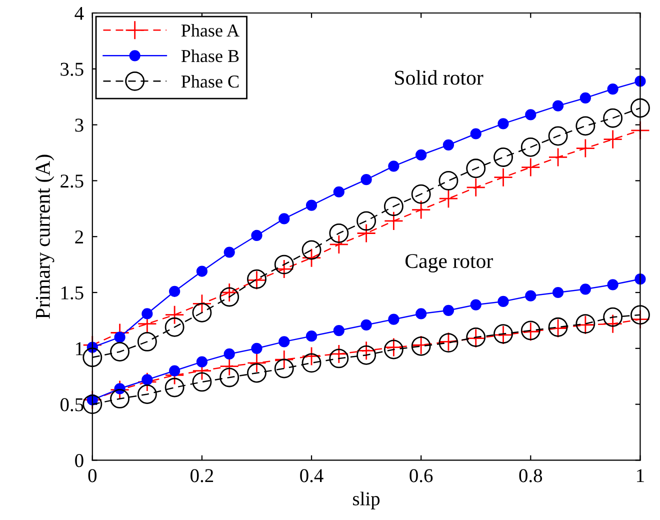  Describe the element at coordinates (210, 55) in the screenshot. I see `legend-label: Phase B` at that location.